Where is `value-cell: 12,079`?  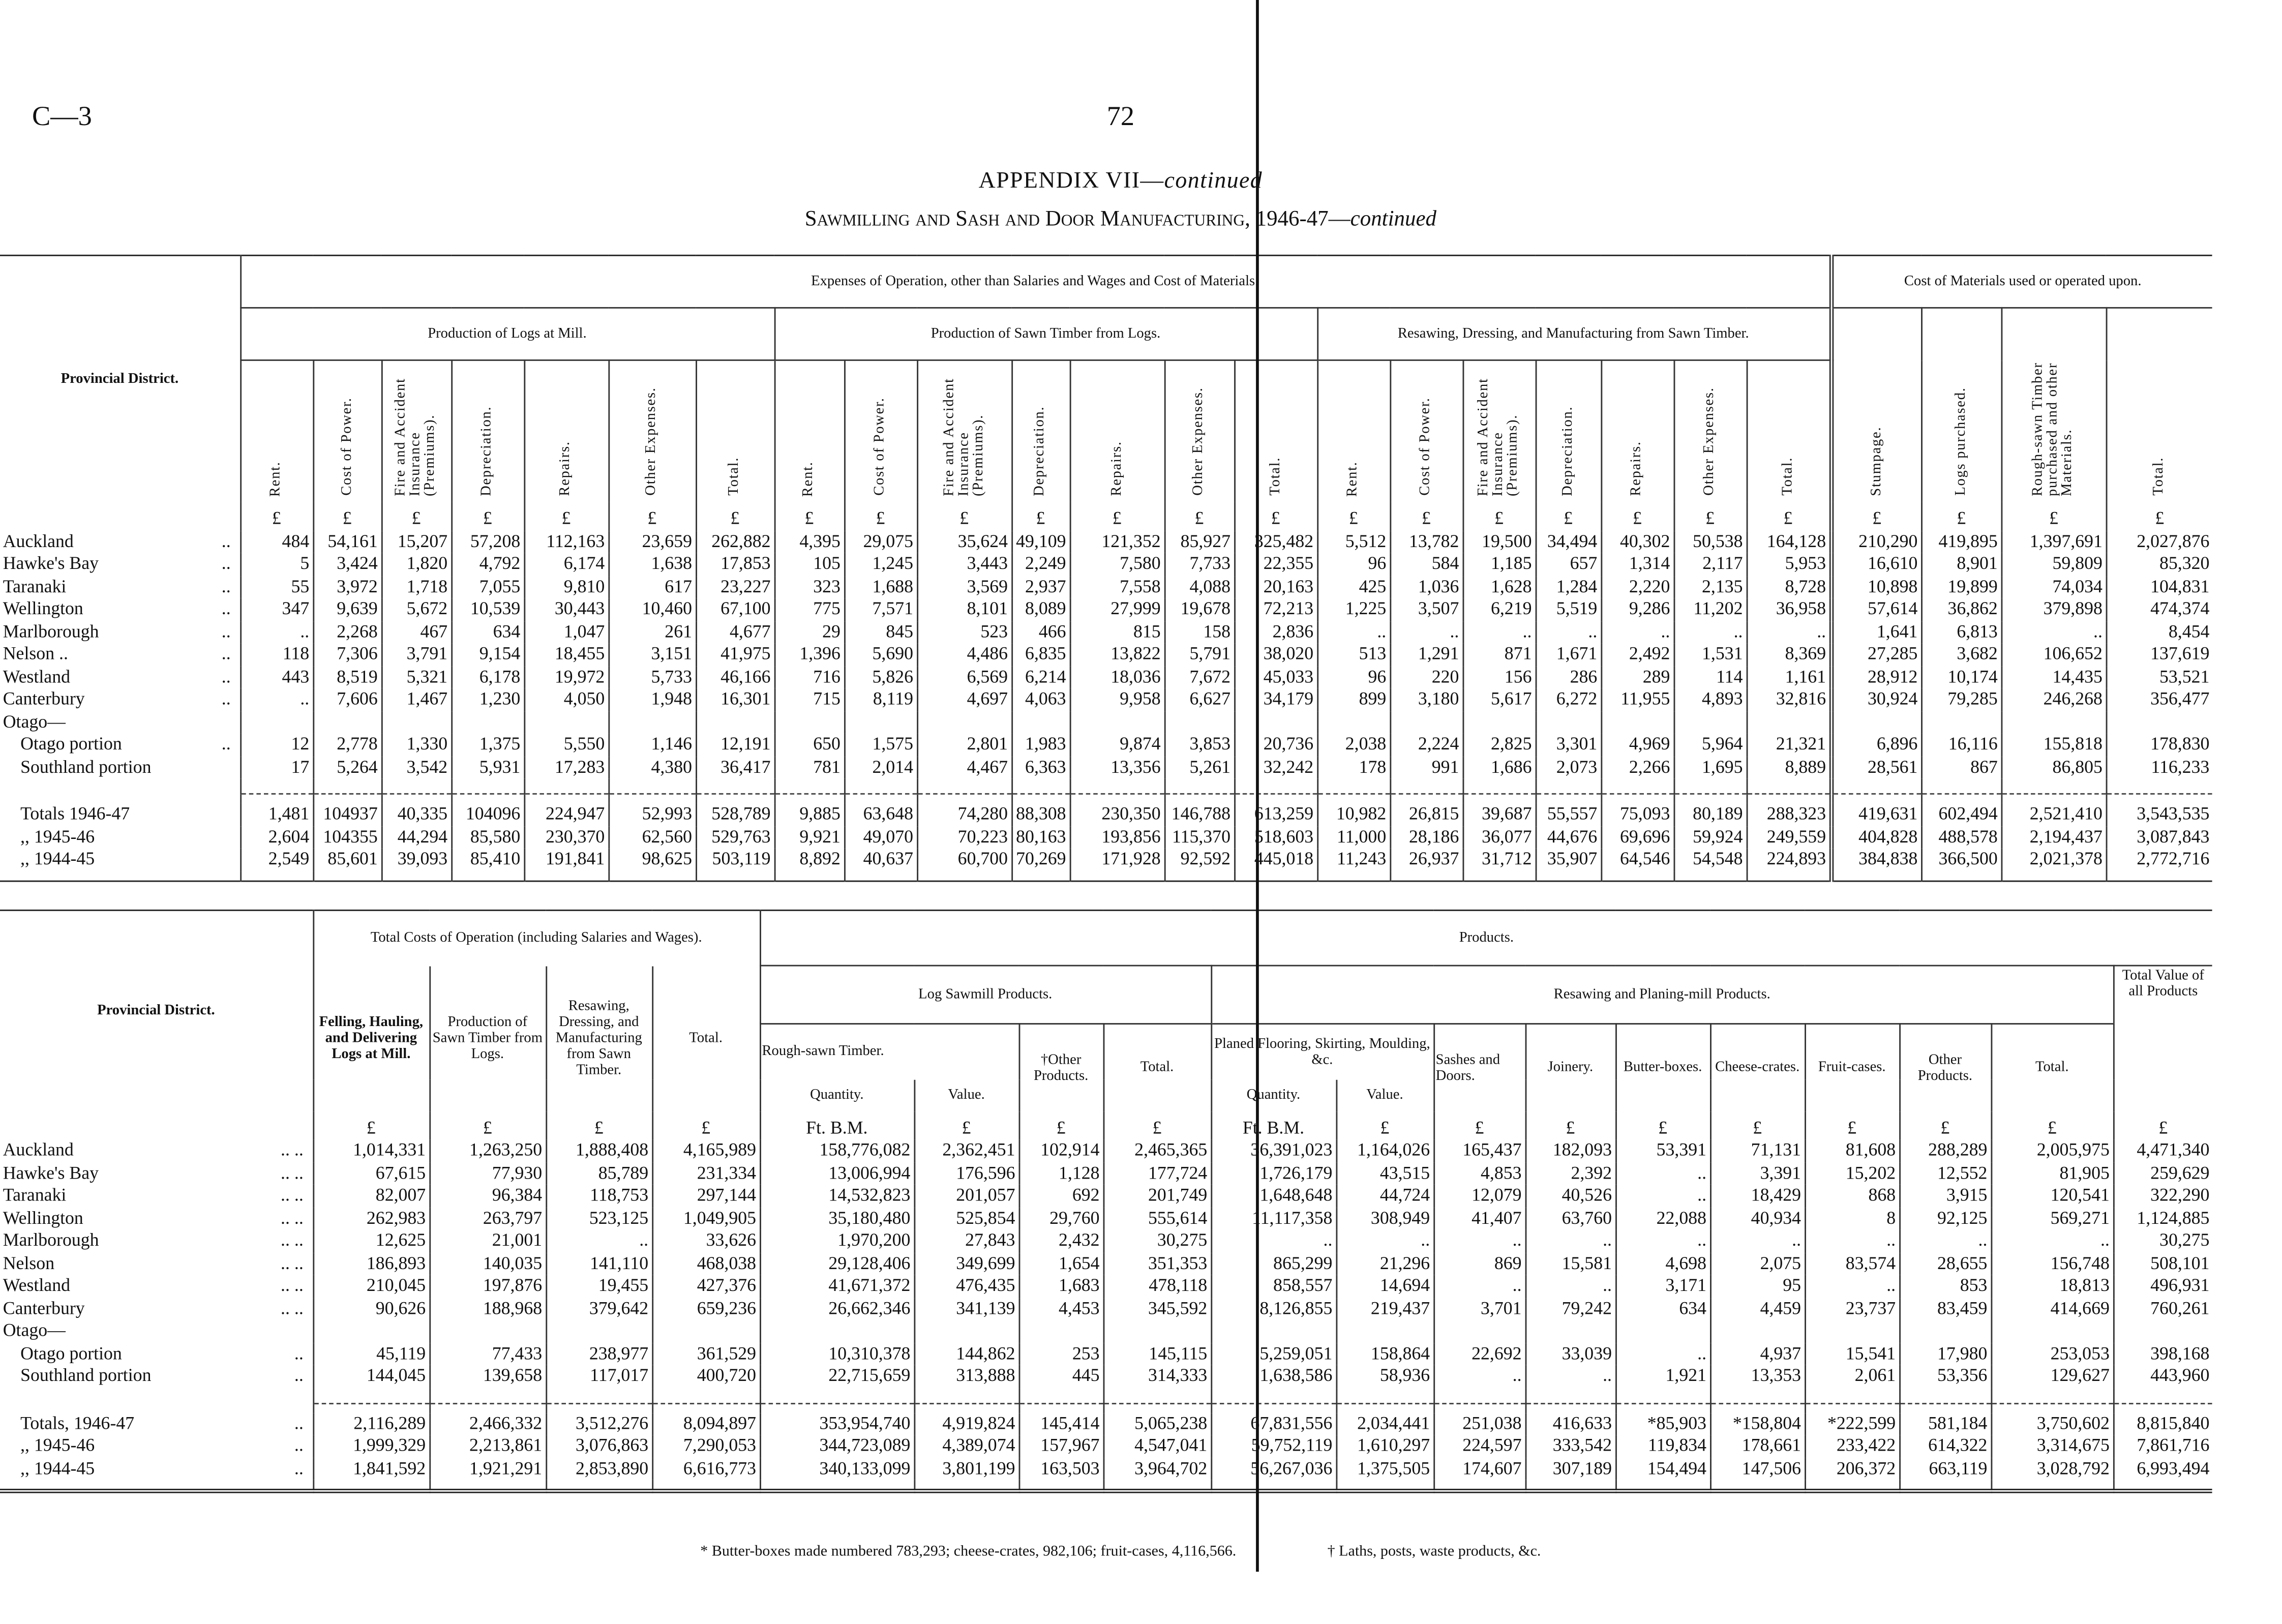 value-cell: 12,079 is located at coordinates (1478, 1196).